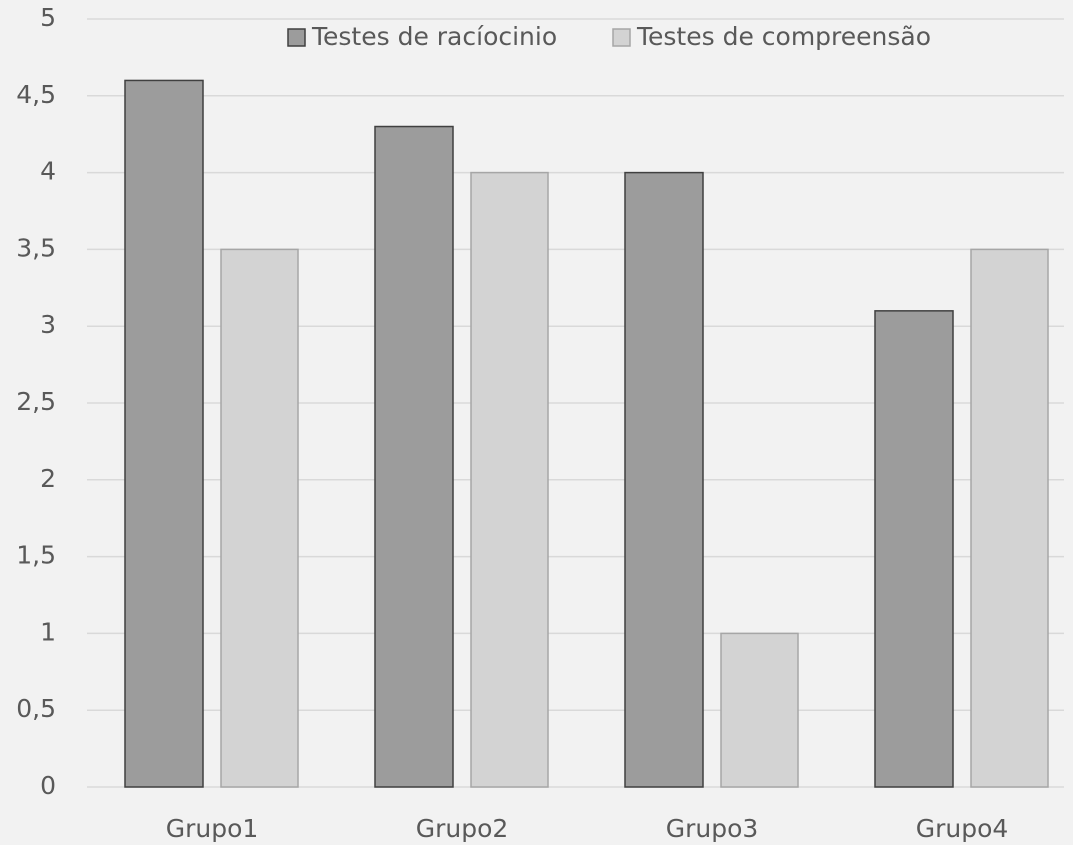  I want to click on y-tick-label: 5, so click(48, 17).